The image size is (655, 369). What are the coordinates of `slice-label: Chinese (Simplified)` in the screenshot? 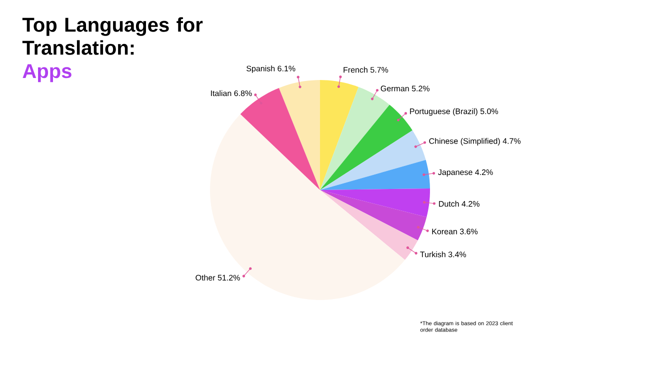 It's located at (464, 142).